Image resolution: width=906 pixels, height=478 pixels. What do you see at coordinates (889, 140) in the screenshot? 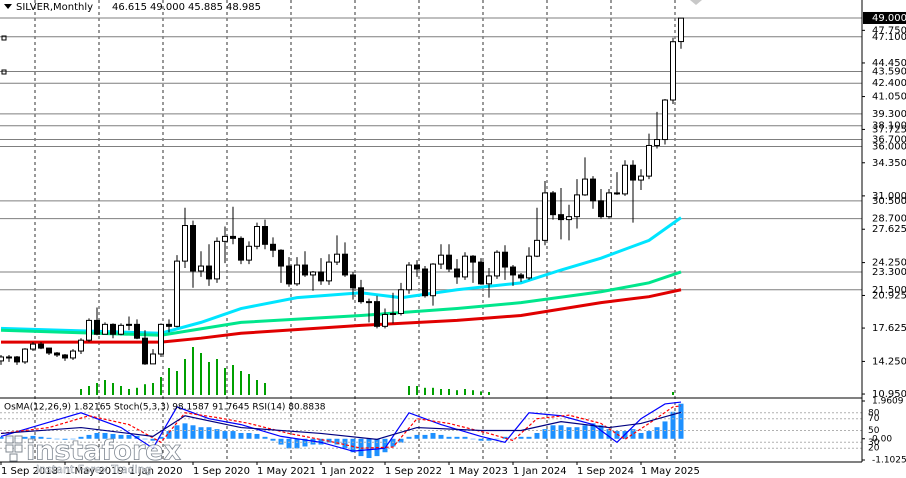
I see `level-label: 36.700` at bounding box center [889, 140].